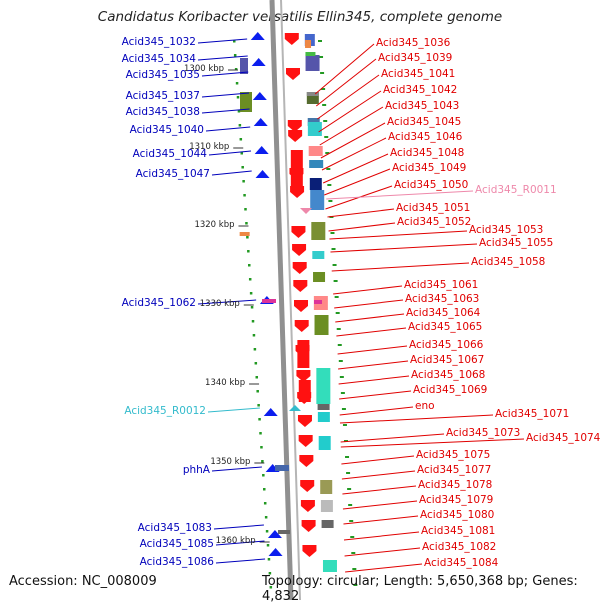 Image resolution: width=600 pixels, height=604 pixels. What do you see at coordinates (448, 375) in the screenshot?
I see `gene-label-acid345_1068: Acid345_1068` at bounding box center [448, 375].